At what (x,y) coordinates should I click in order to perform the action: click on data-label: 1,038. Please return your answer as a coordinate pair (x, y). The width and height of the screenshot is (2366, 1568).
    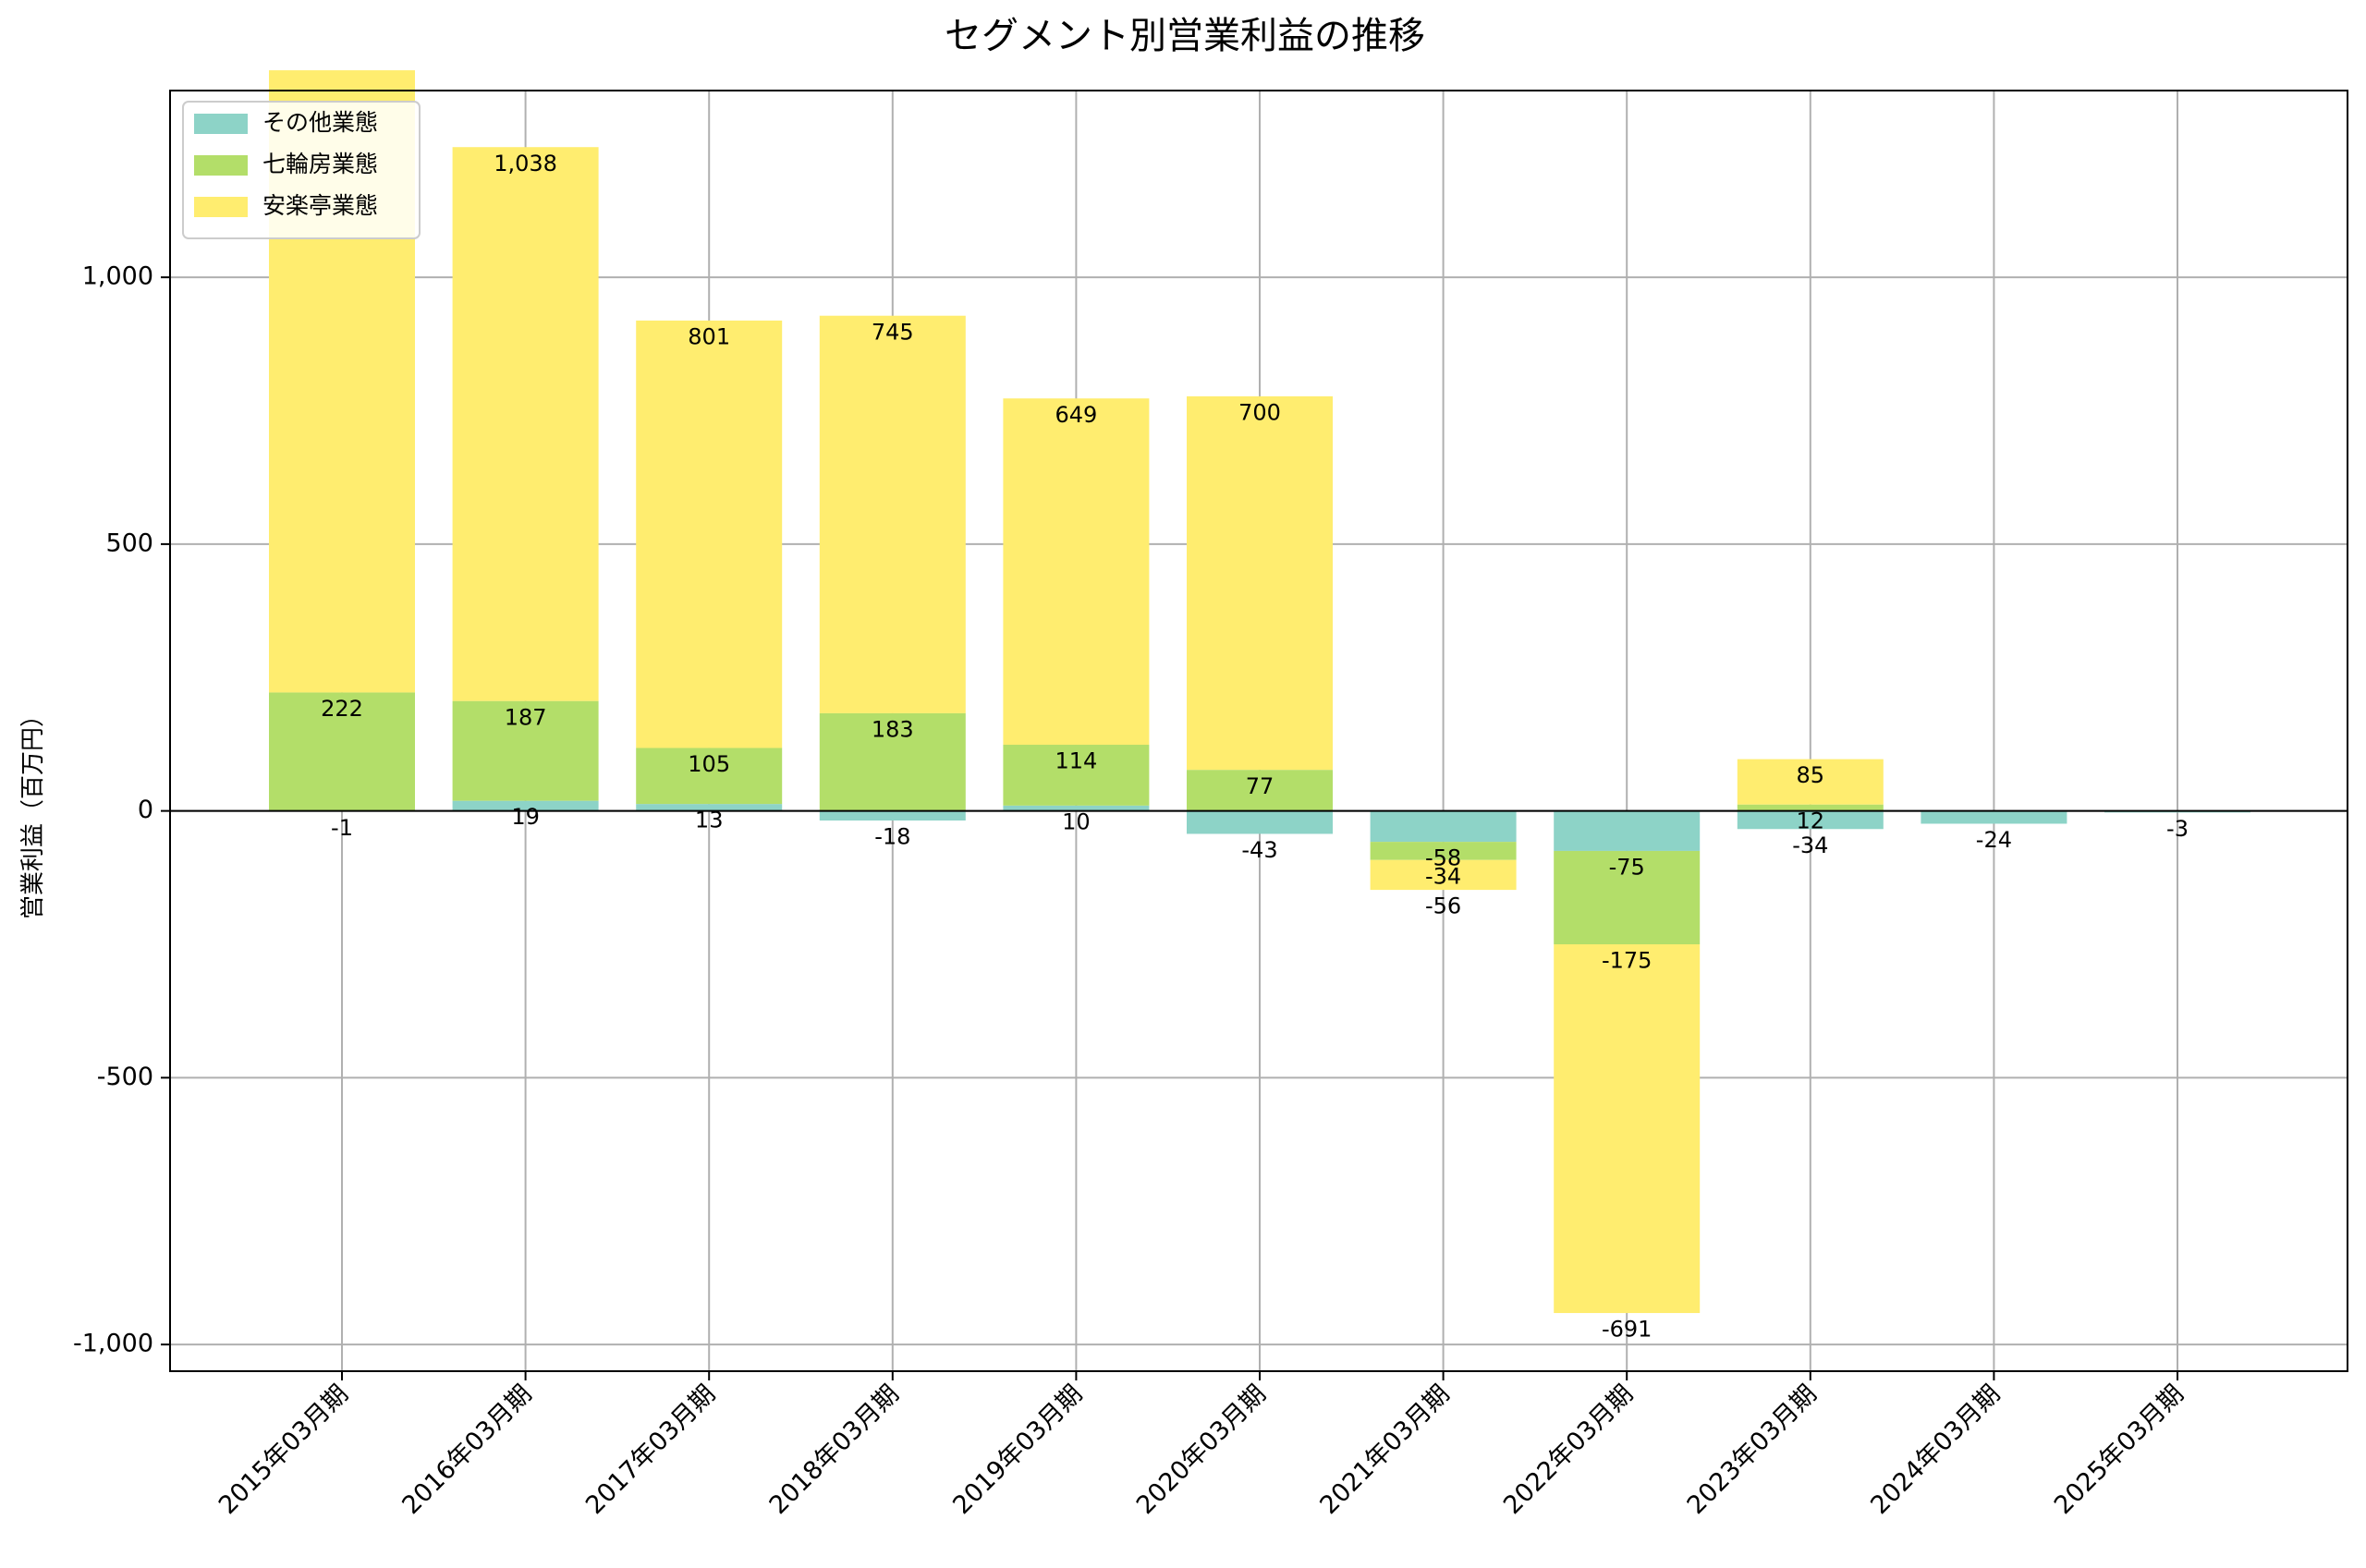
    Looking at the image, I should click on (525, 163).